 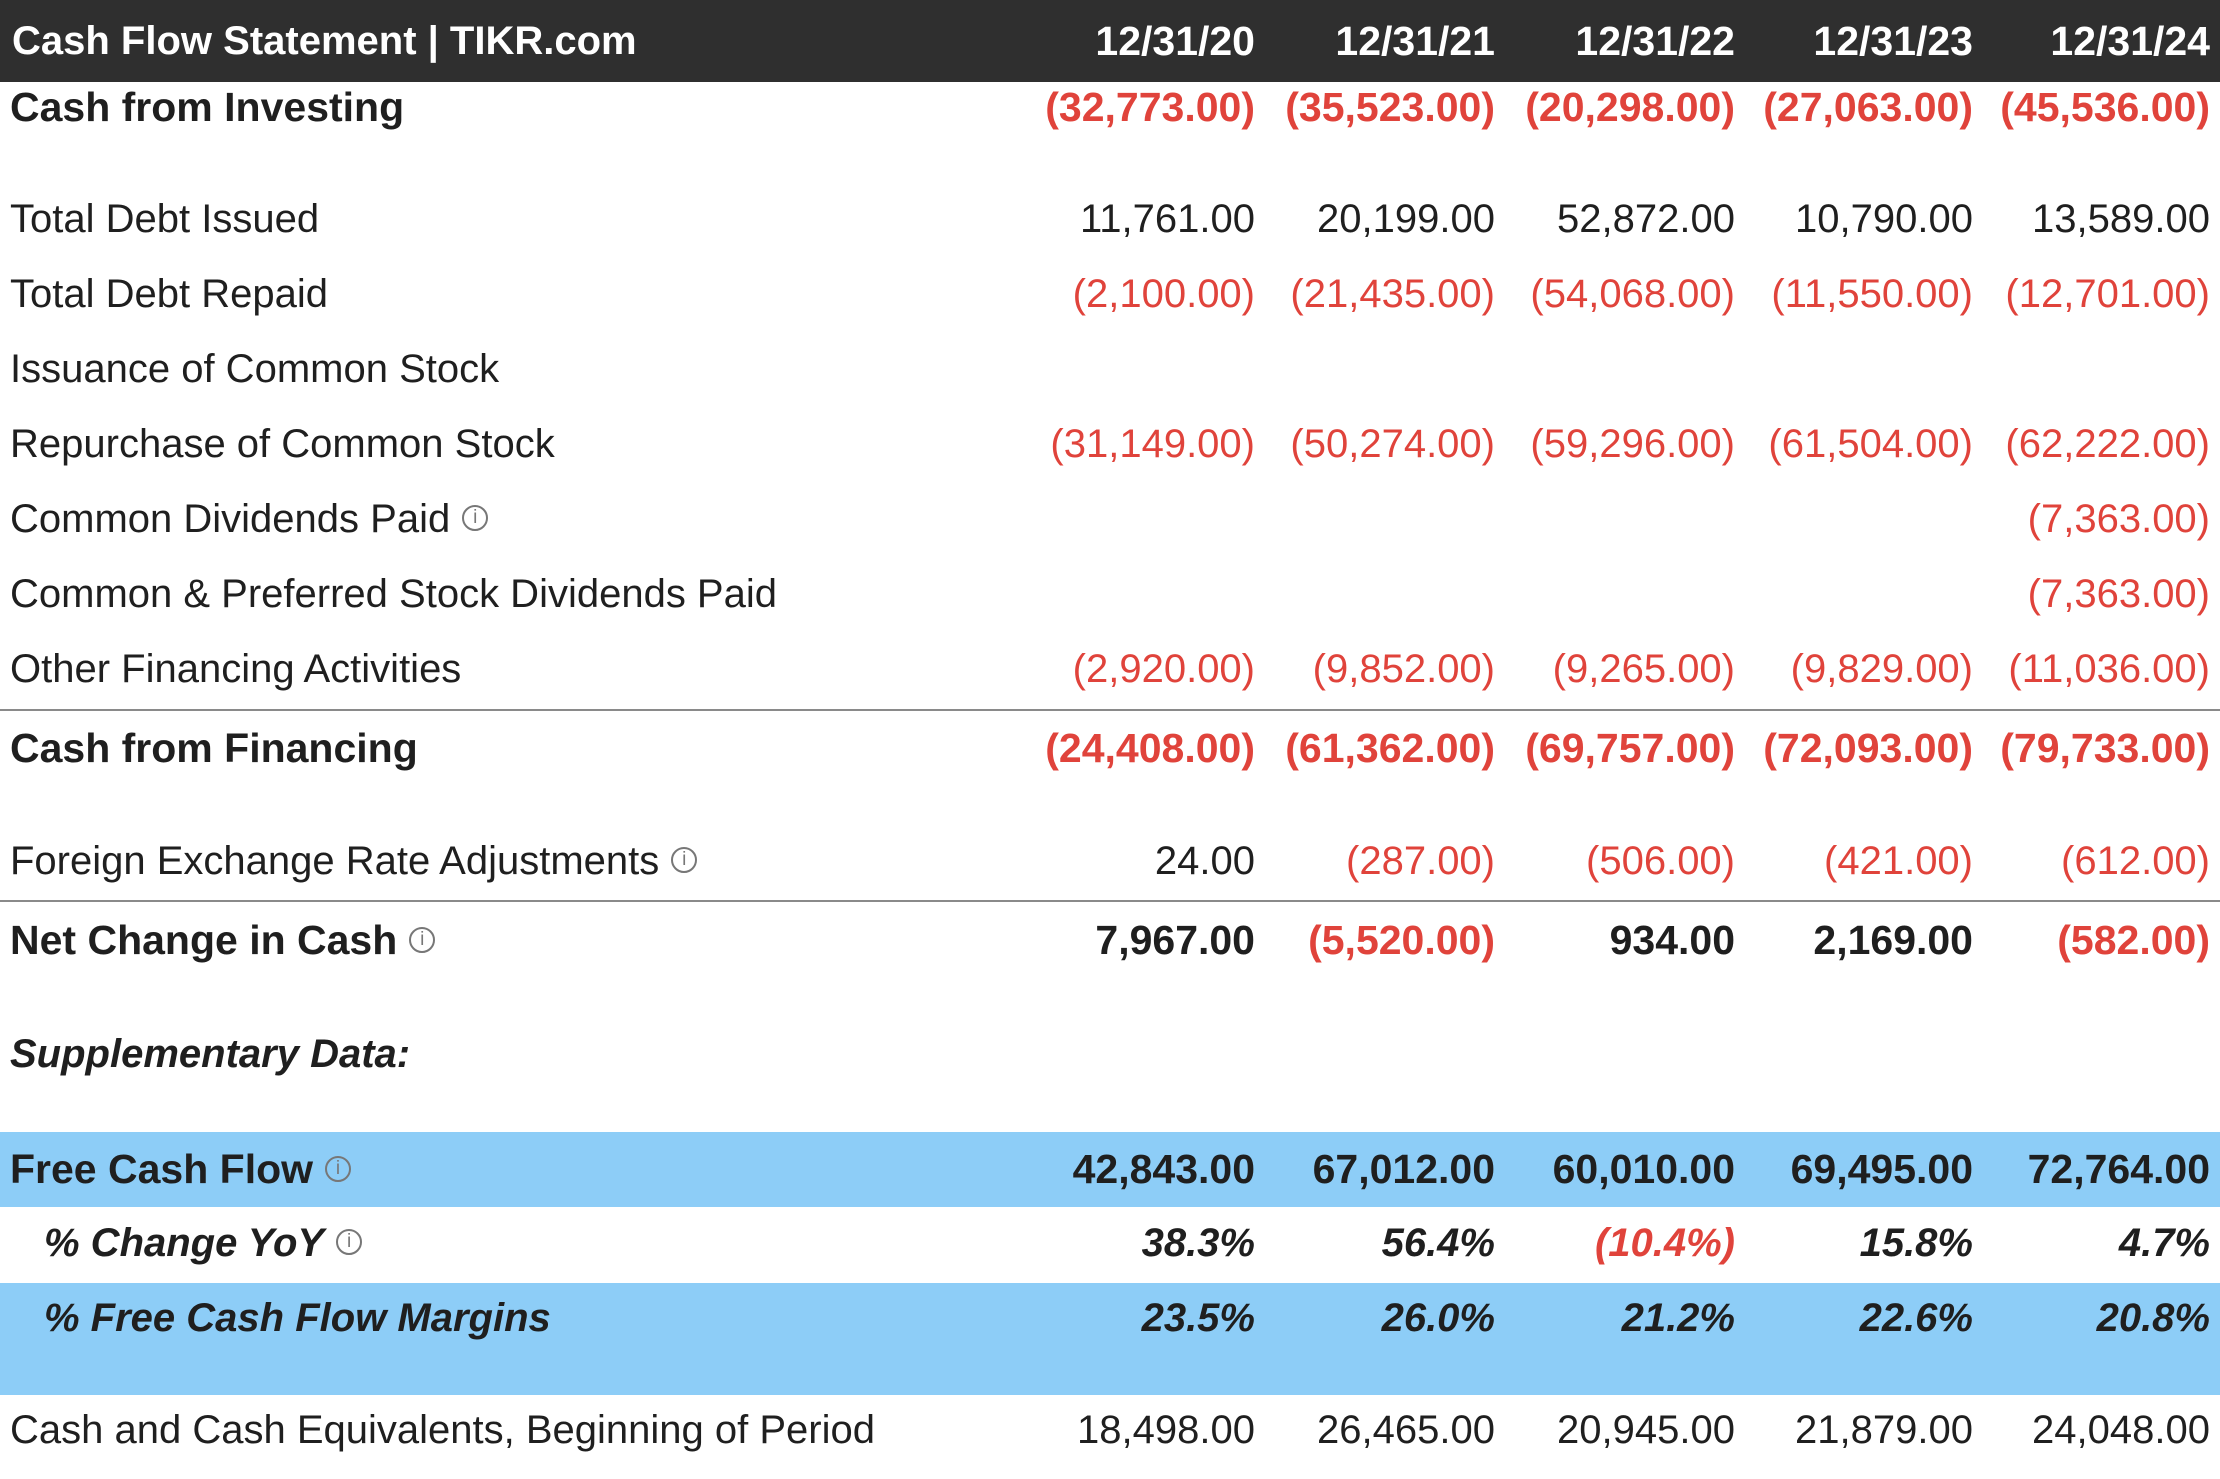 What do you see at coordinates (1664, 1243) in the screenshot?
I see `row-value: (10.4%)` at bounding box center [1664, 1243].